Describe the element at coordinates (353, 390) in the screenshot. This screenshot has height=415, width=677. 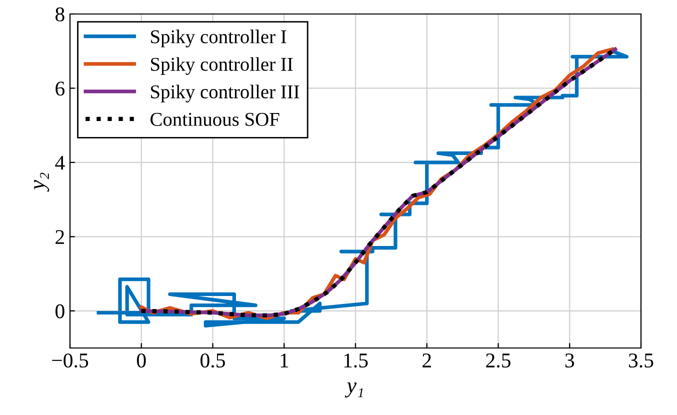
I see `x-axis-title: y₁` at that location.